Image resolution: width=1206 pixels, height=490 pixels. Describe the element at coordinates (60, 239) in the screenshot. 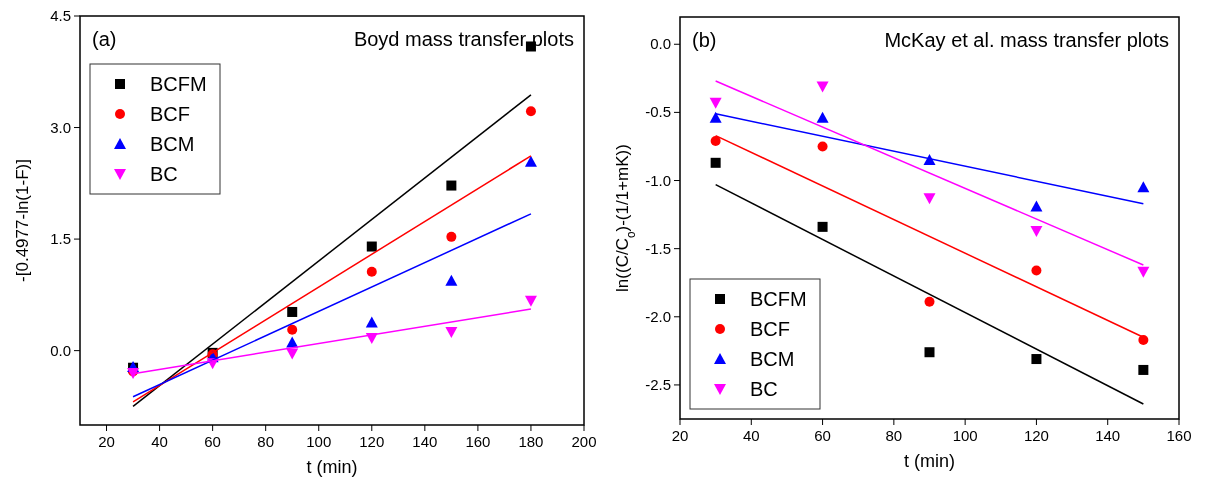

I see `y-tick-label: 1.5` at that location.